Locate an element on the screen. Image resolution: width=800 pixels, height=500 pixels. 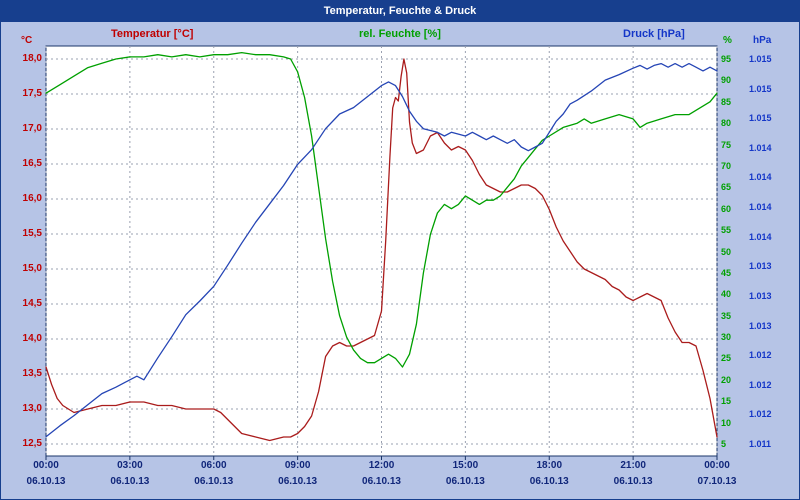
temperature-axis-unit: °C is located at coordinates (27, 40).